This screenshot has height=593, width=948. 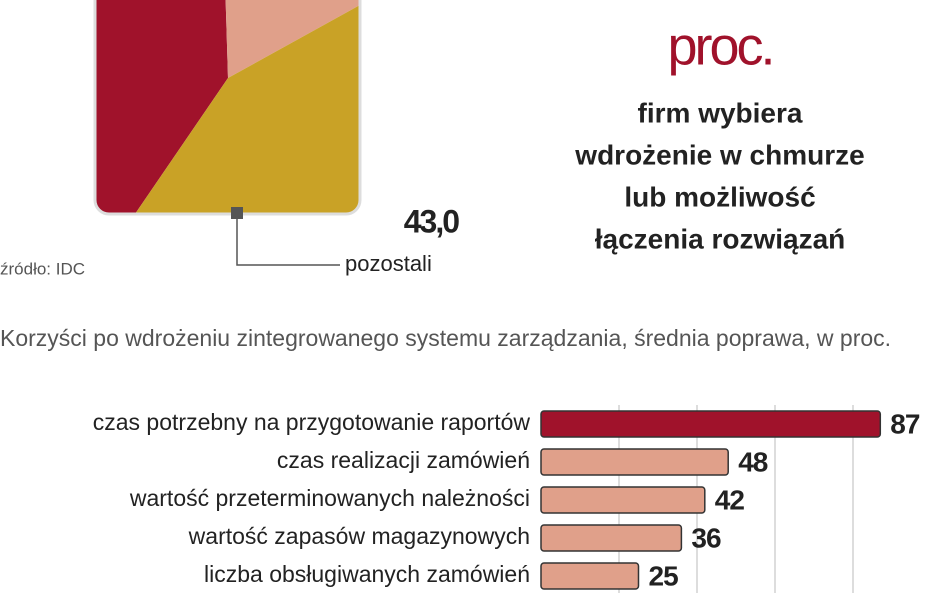 I want to click on category-label: czas potrzebny na przygotowanie raportów, so click(x=312, y=422).